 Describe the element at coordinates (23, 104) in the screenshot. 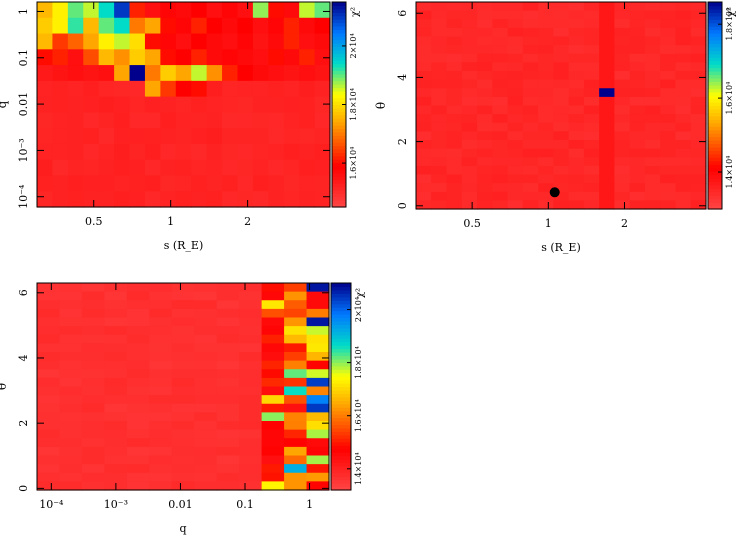

I see `y-tick-label: 0.01` at that location.